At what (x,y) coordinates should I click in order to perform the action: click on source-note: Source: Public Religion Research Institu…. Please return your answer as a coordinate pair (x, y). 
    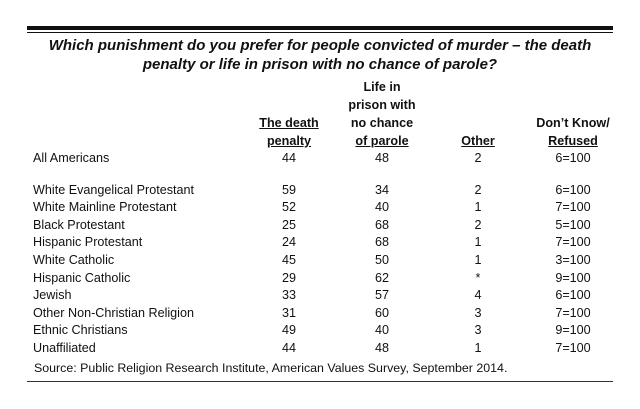
    Looking at the image, I should click on (271, 368).